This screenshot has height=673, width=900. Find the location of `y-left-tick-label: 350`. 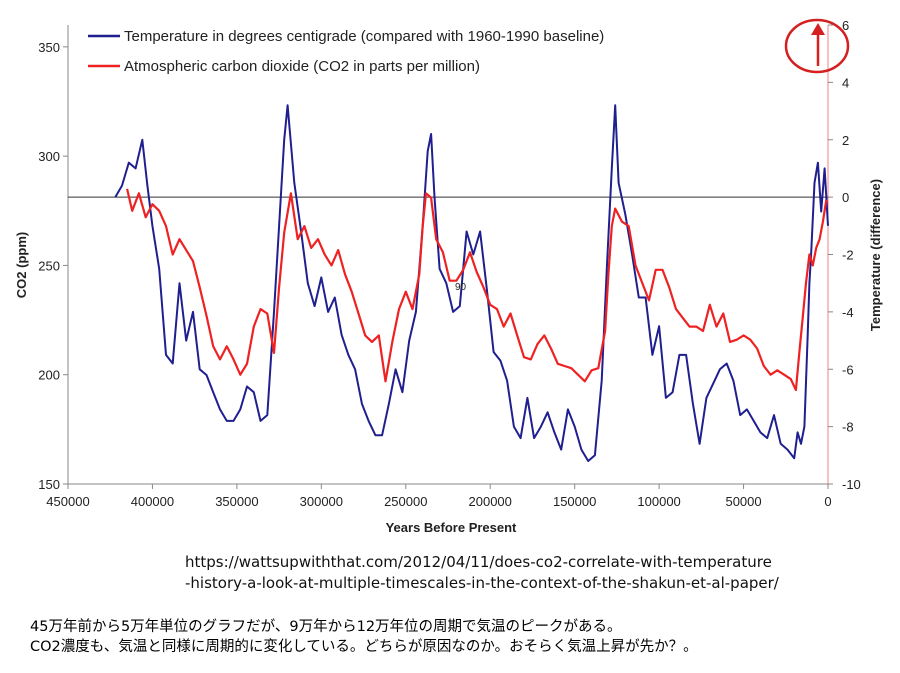

y-left-tick-label: 350 is located at coordinates (49, 47).